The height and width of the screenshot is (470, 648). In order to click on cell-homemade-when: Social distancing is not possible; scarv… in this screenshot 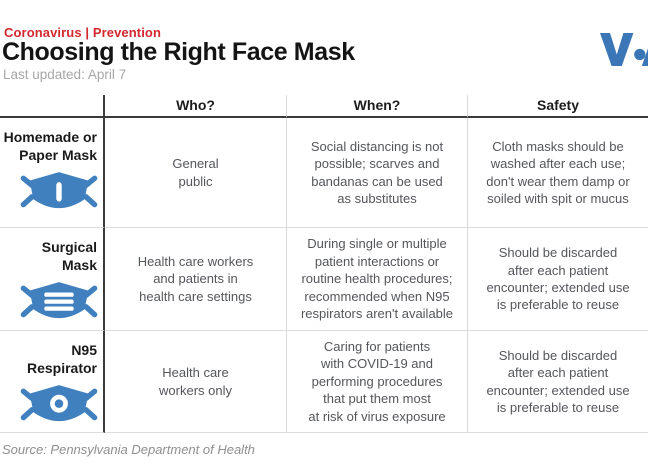, I will do `click(377, 173)`.